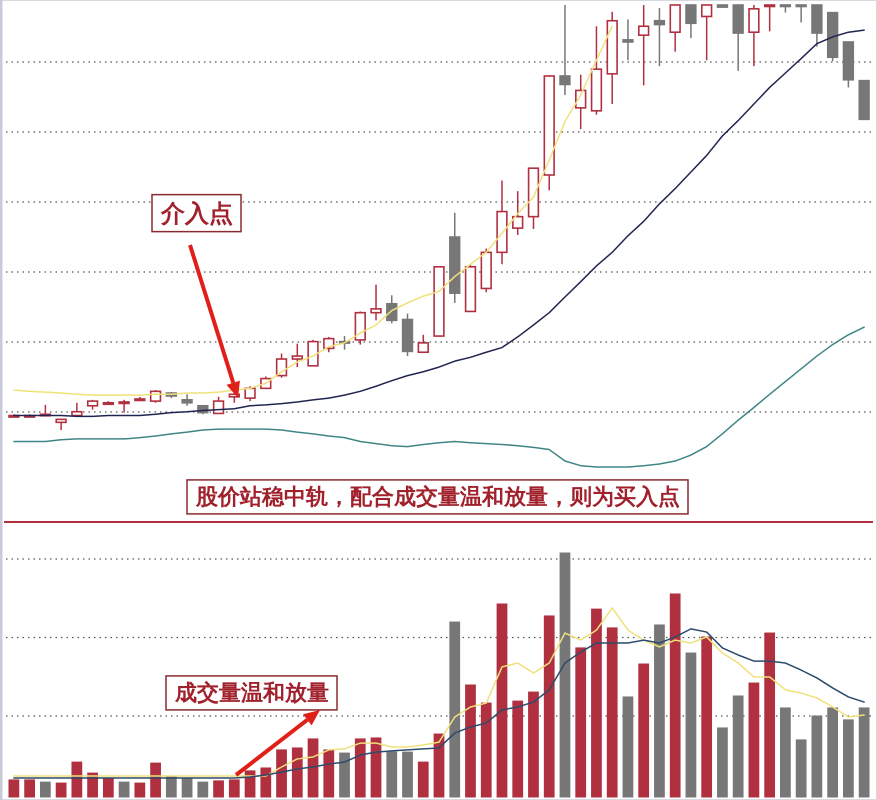  I want to click on text: 股价站稳中轨，配合成交量温和放量，则为买入点, so click(437, 497).